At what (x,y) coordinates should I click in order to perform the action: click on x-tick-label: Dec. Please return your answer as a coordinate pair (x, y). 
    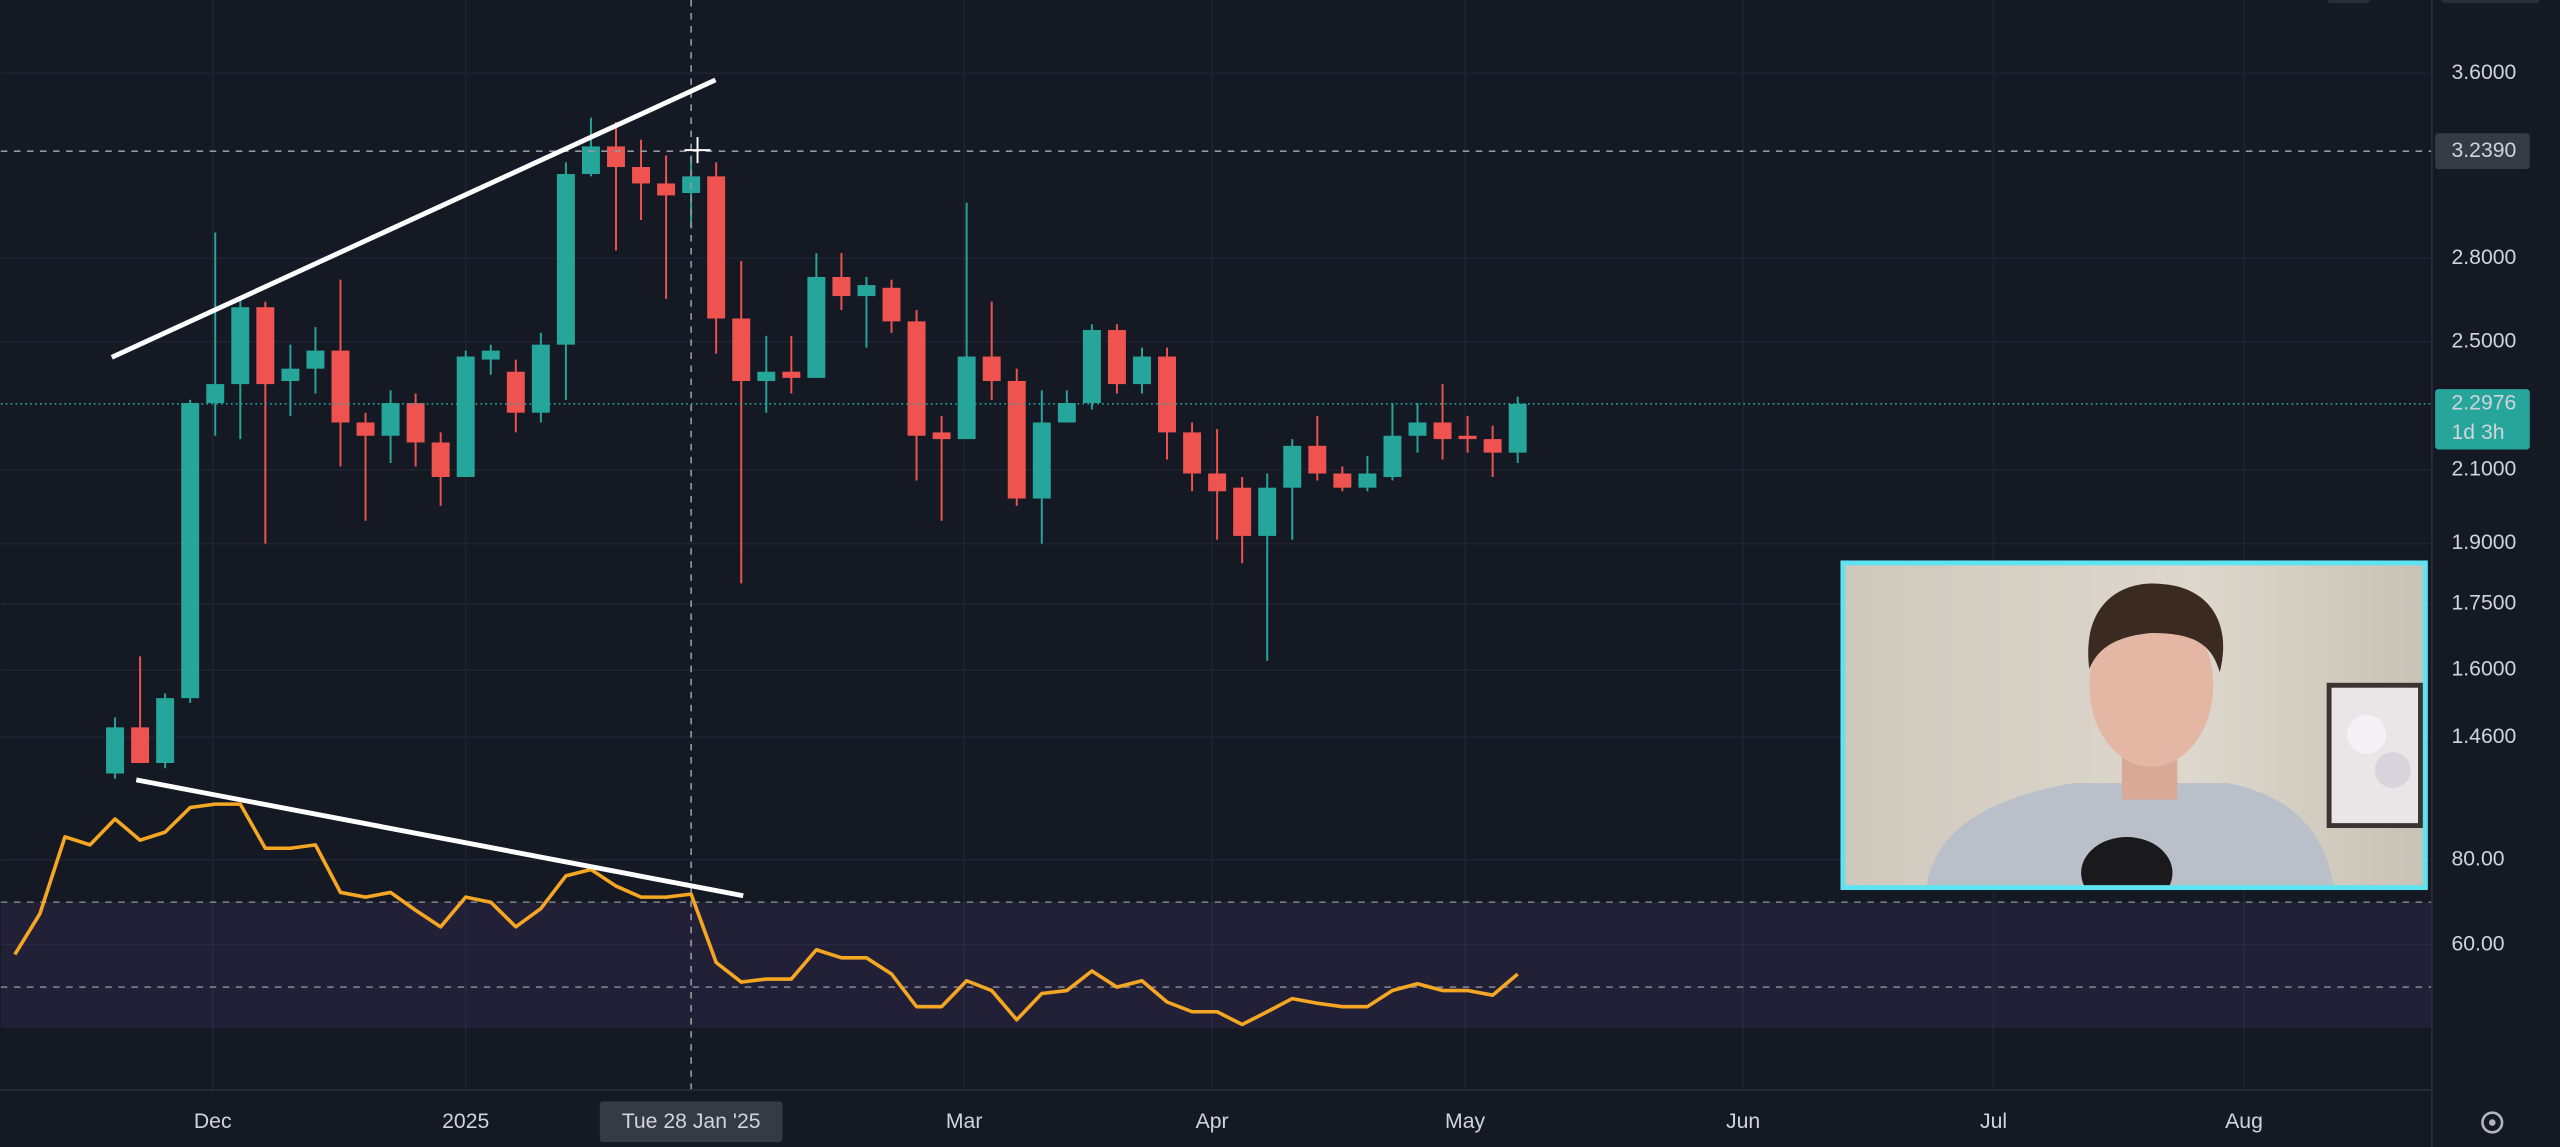
    Looking at the image, I should click on (213, 1121).